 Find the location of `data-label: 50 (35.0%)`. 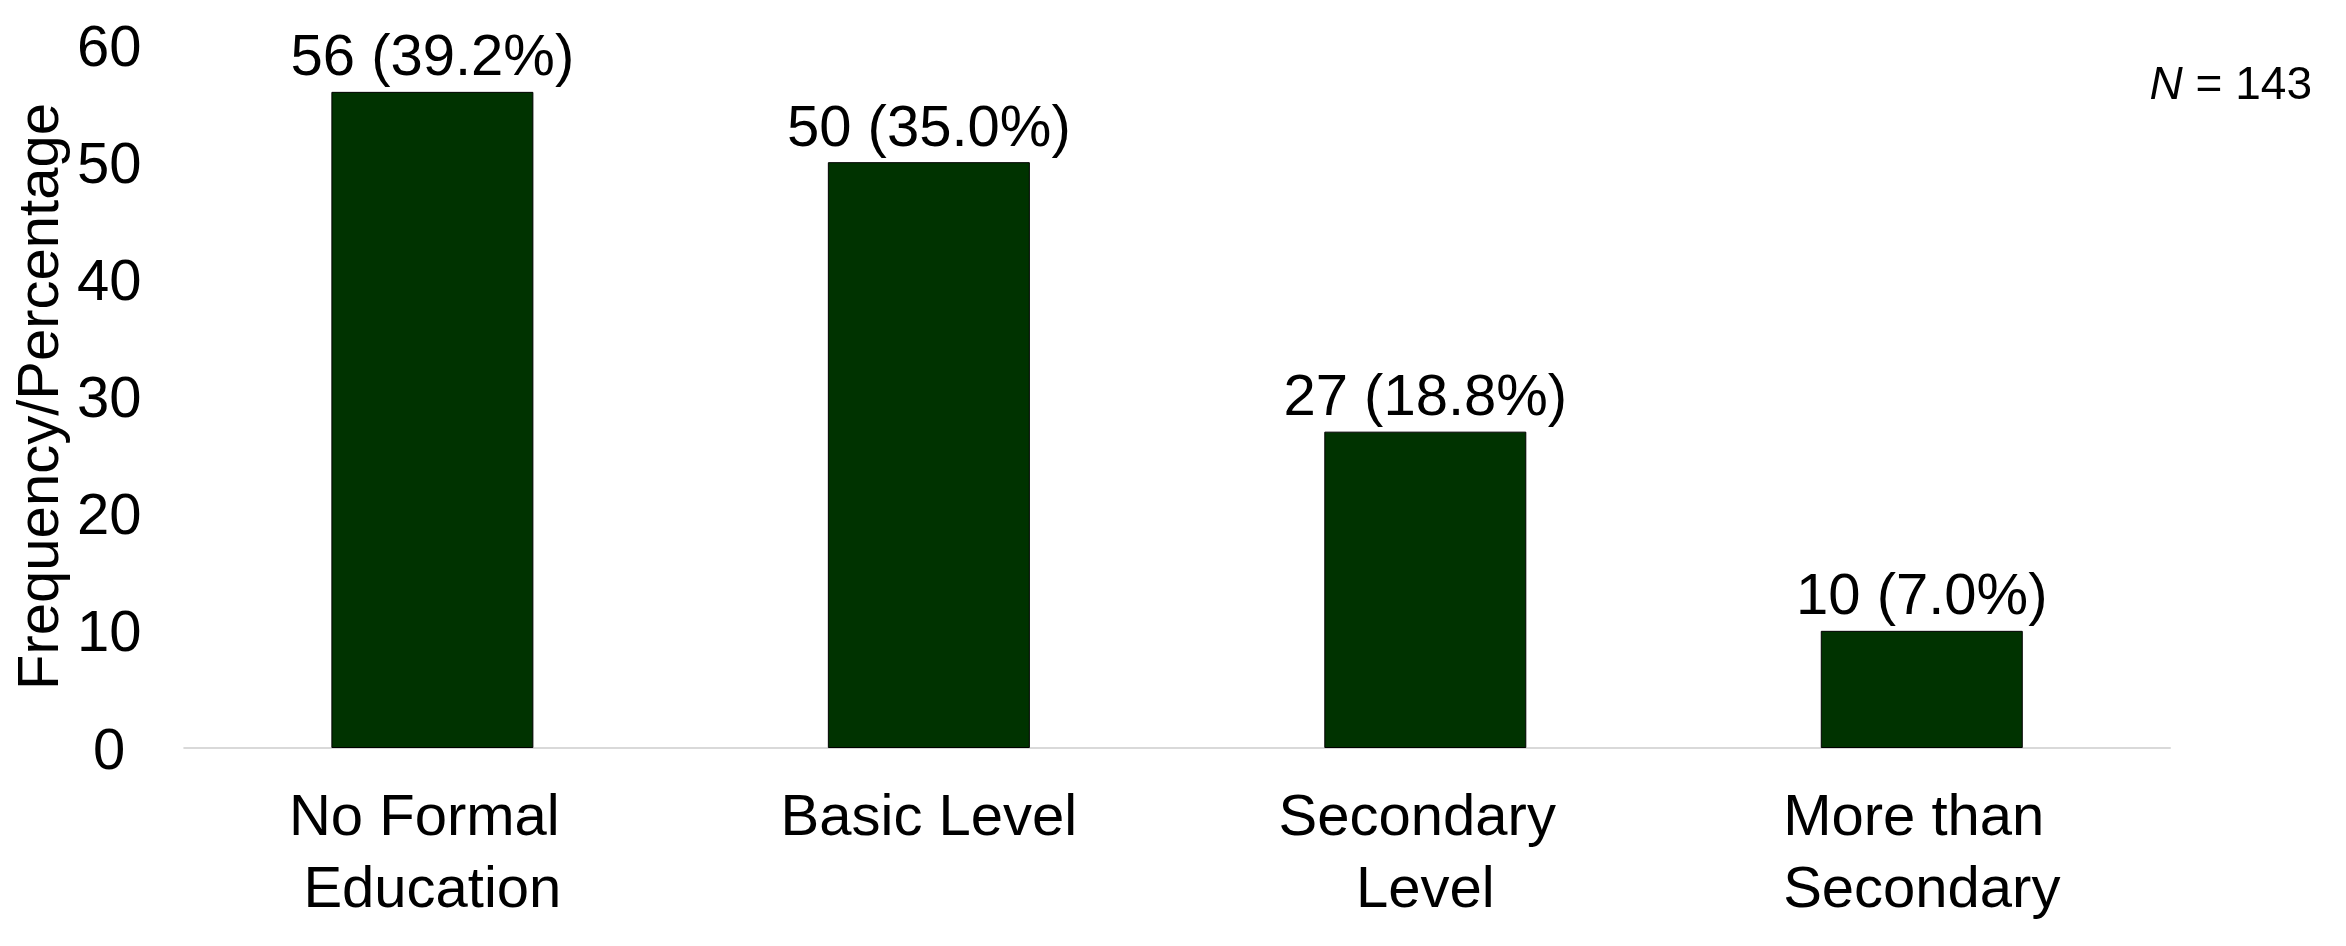

data-label: 50 (35.0%) is located at coordinates (928, 125).